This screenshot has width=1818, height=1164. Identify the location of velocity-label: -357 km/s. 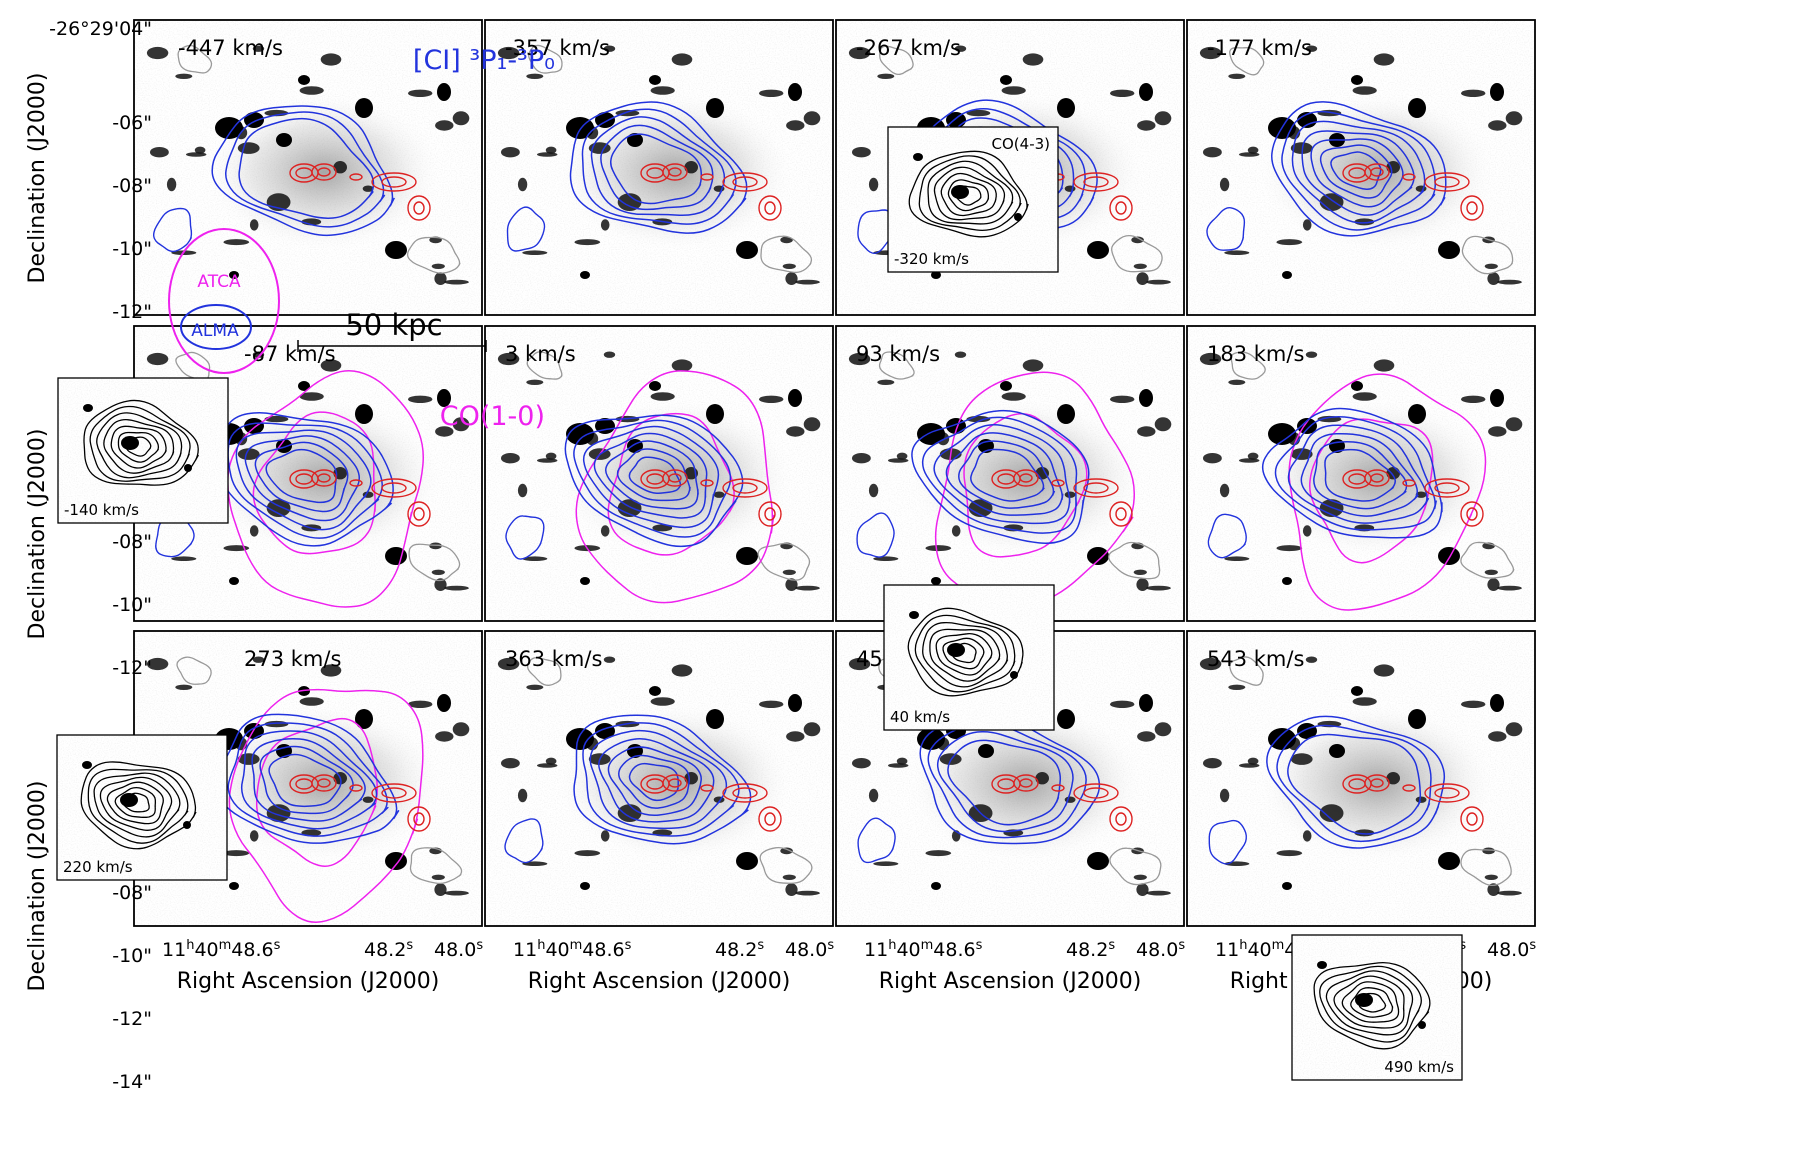
(557, 48).